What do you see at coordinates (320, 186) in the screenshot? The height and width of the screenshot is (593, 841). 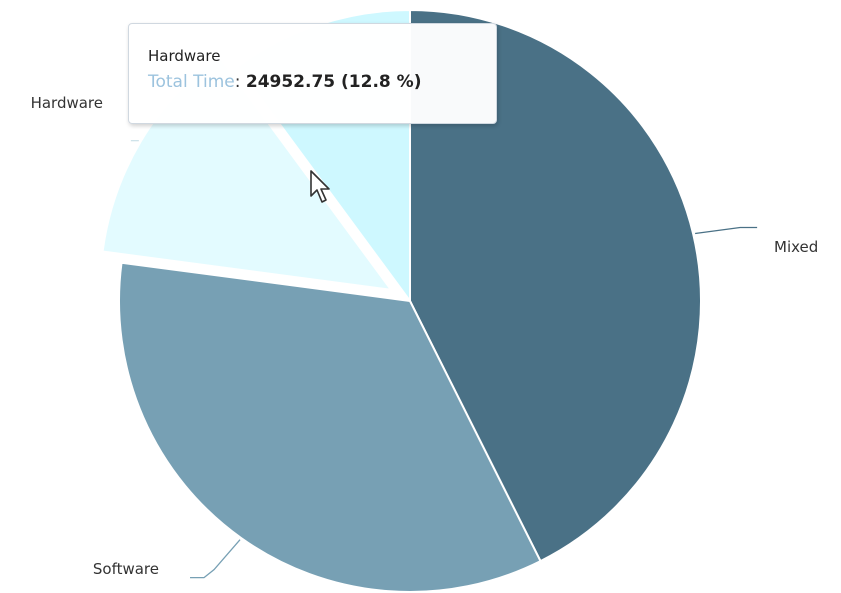 I see `mouse-cursor-icon` at bounding box center [320, 186].